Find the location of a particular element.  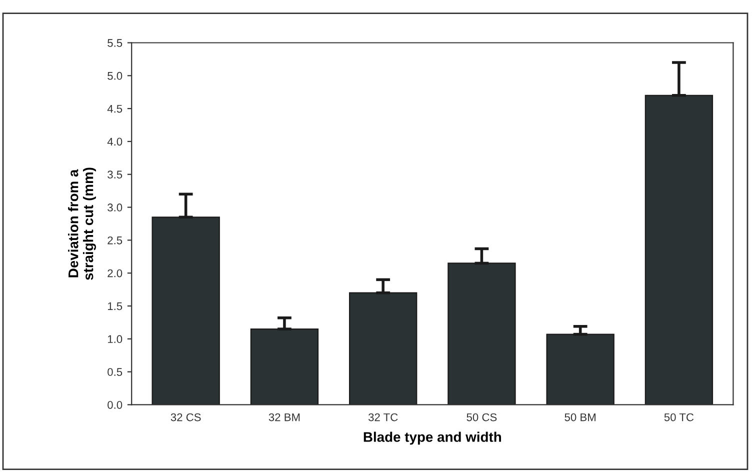

x-axis-title: Blade type and width is located at coordinates (432, 438).